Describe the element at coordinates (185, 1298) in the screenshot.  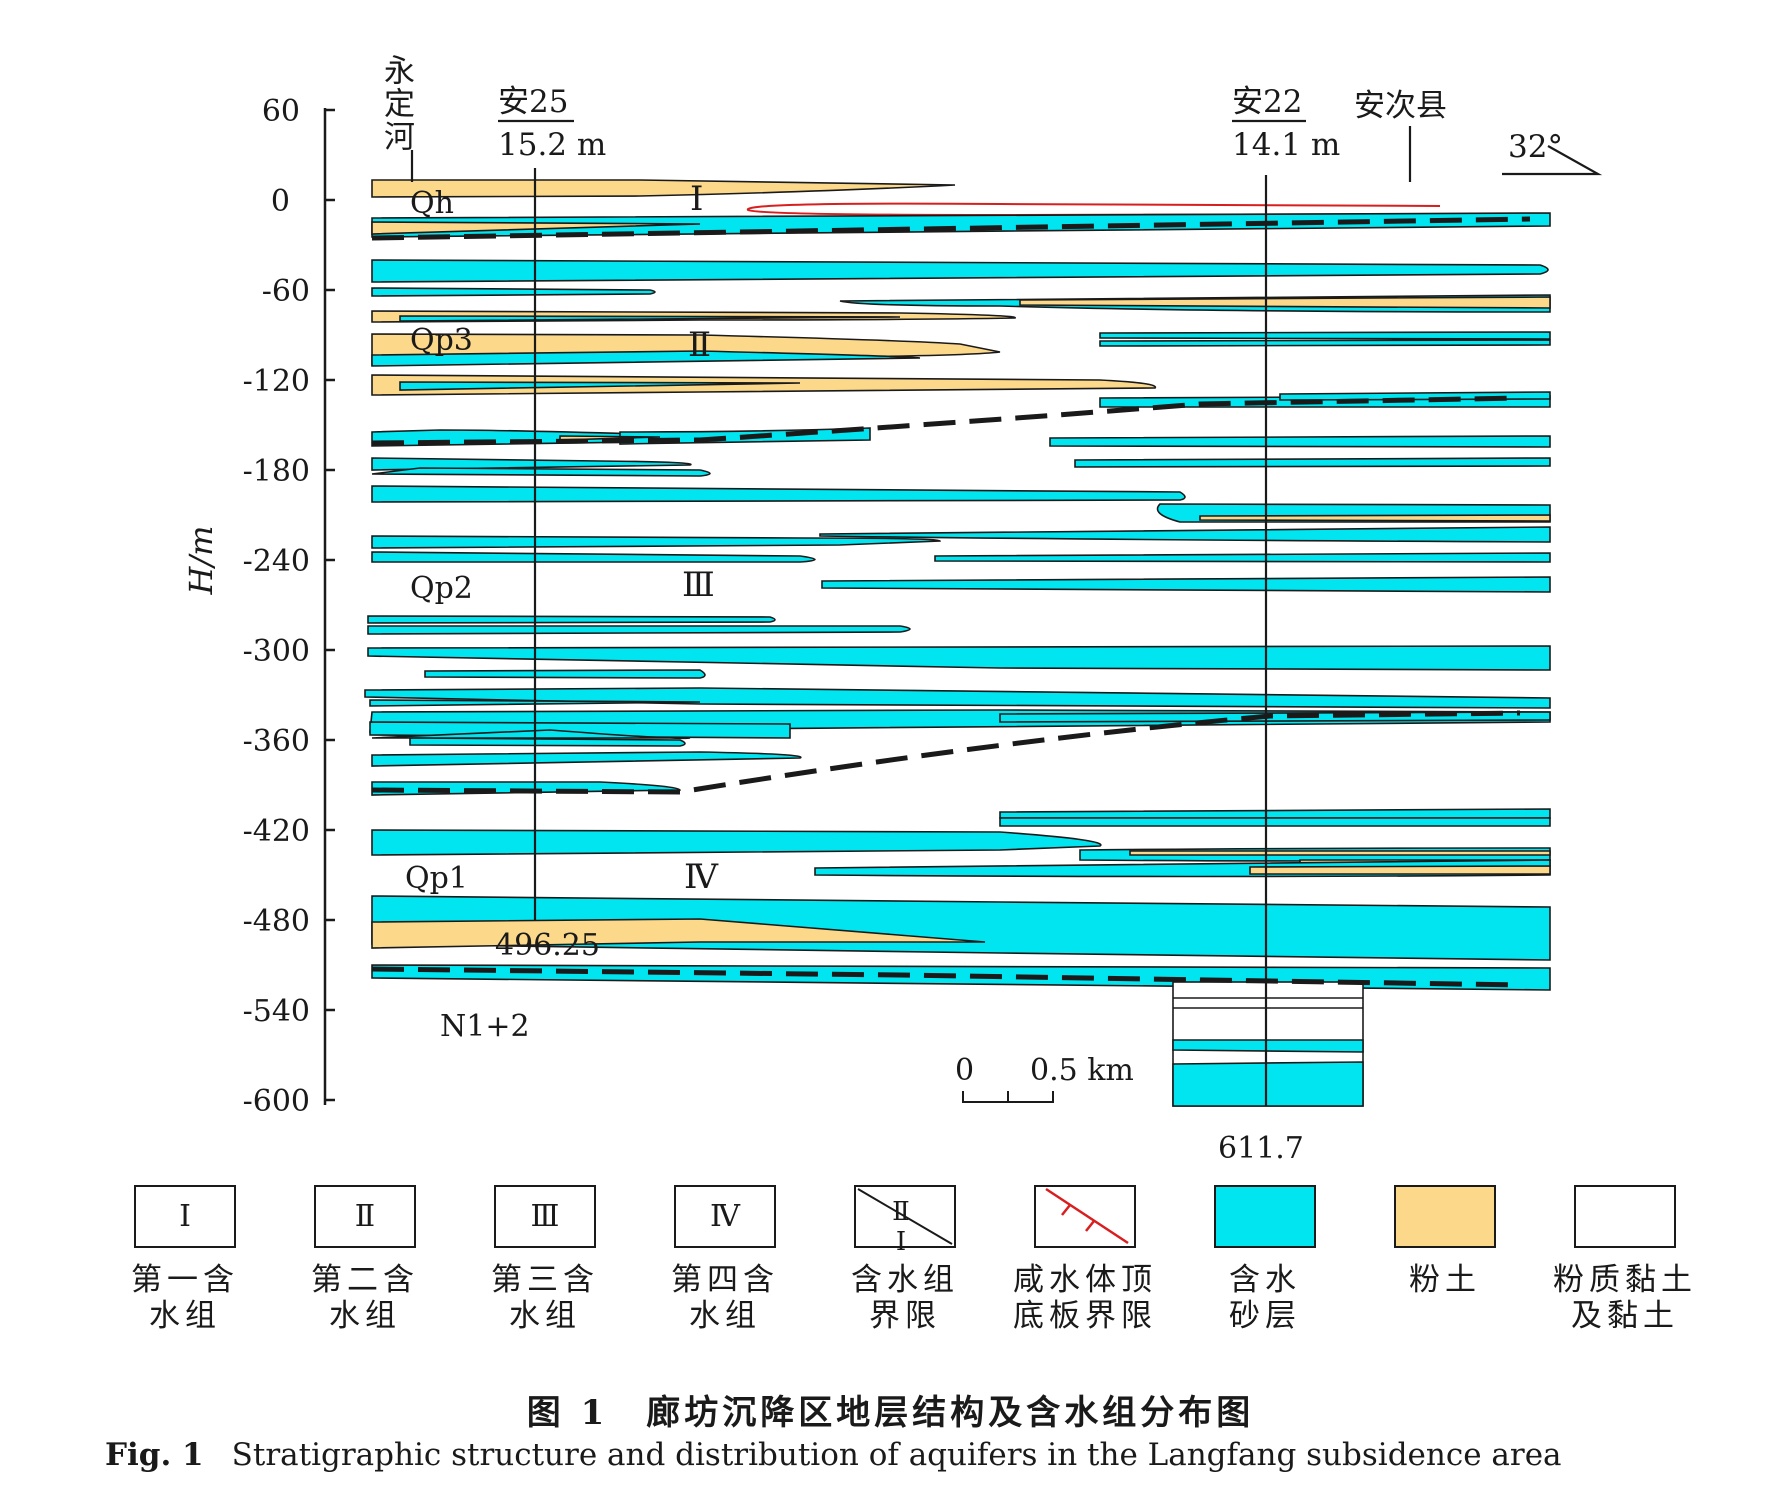
I see `legend-label: 第一含 水组` at that location.